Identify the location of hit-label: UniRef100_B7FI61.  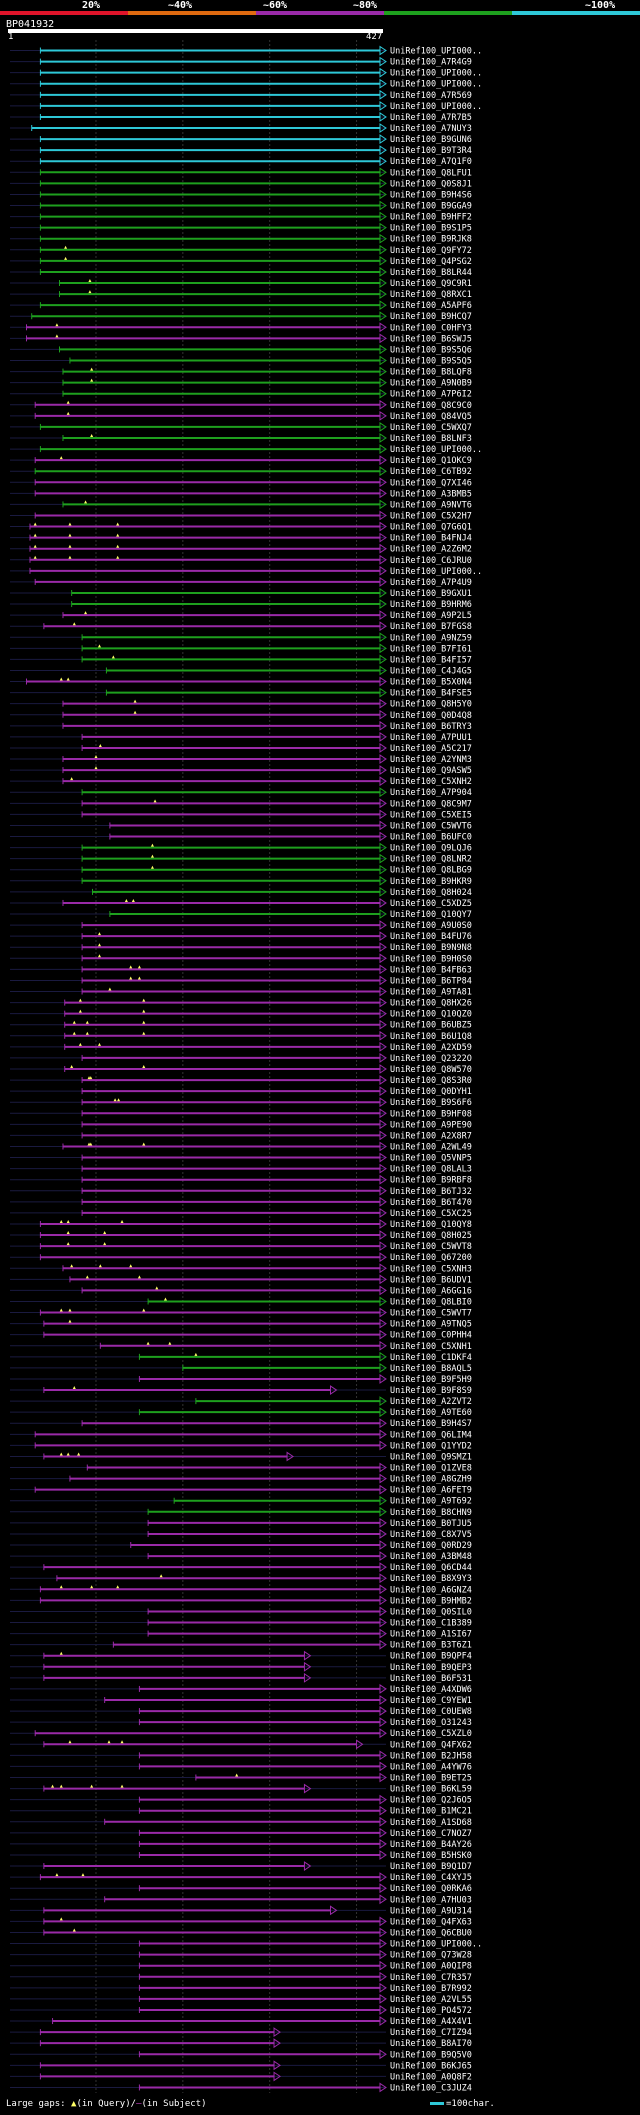
(431, 649).